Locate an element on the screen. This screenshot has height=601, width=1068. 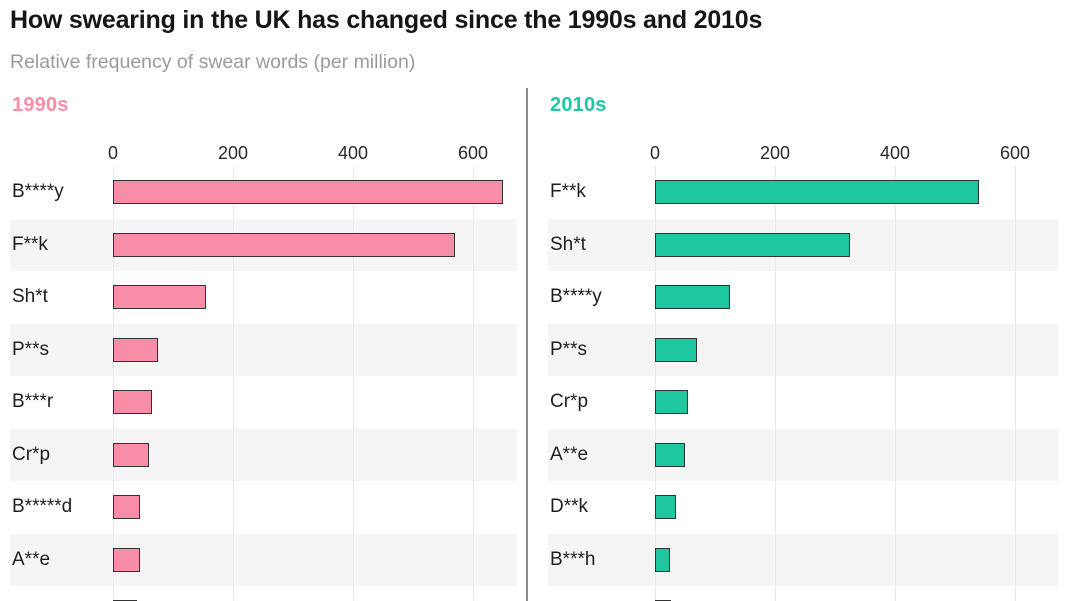
panel-divider is located at coordinates (527, 344).